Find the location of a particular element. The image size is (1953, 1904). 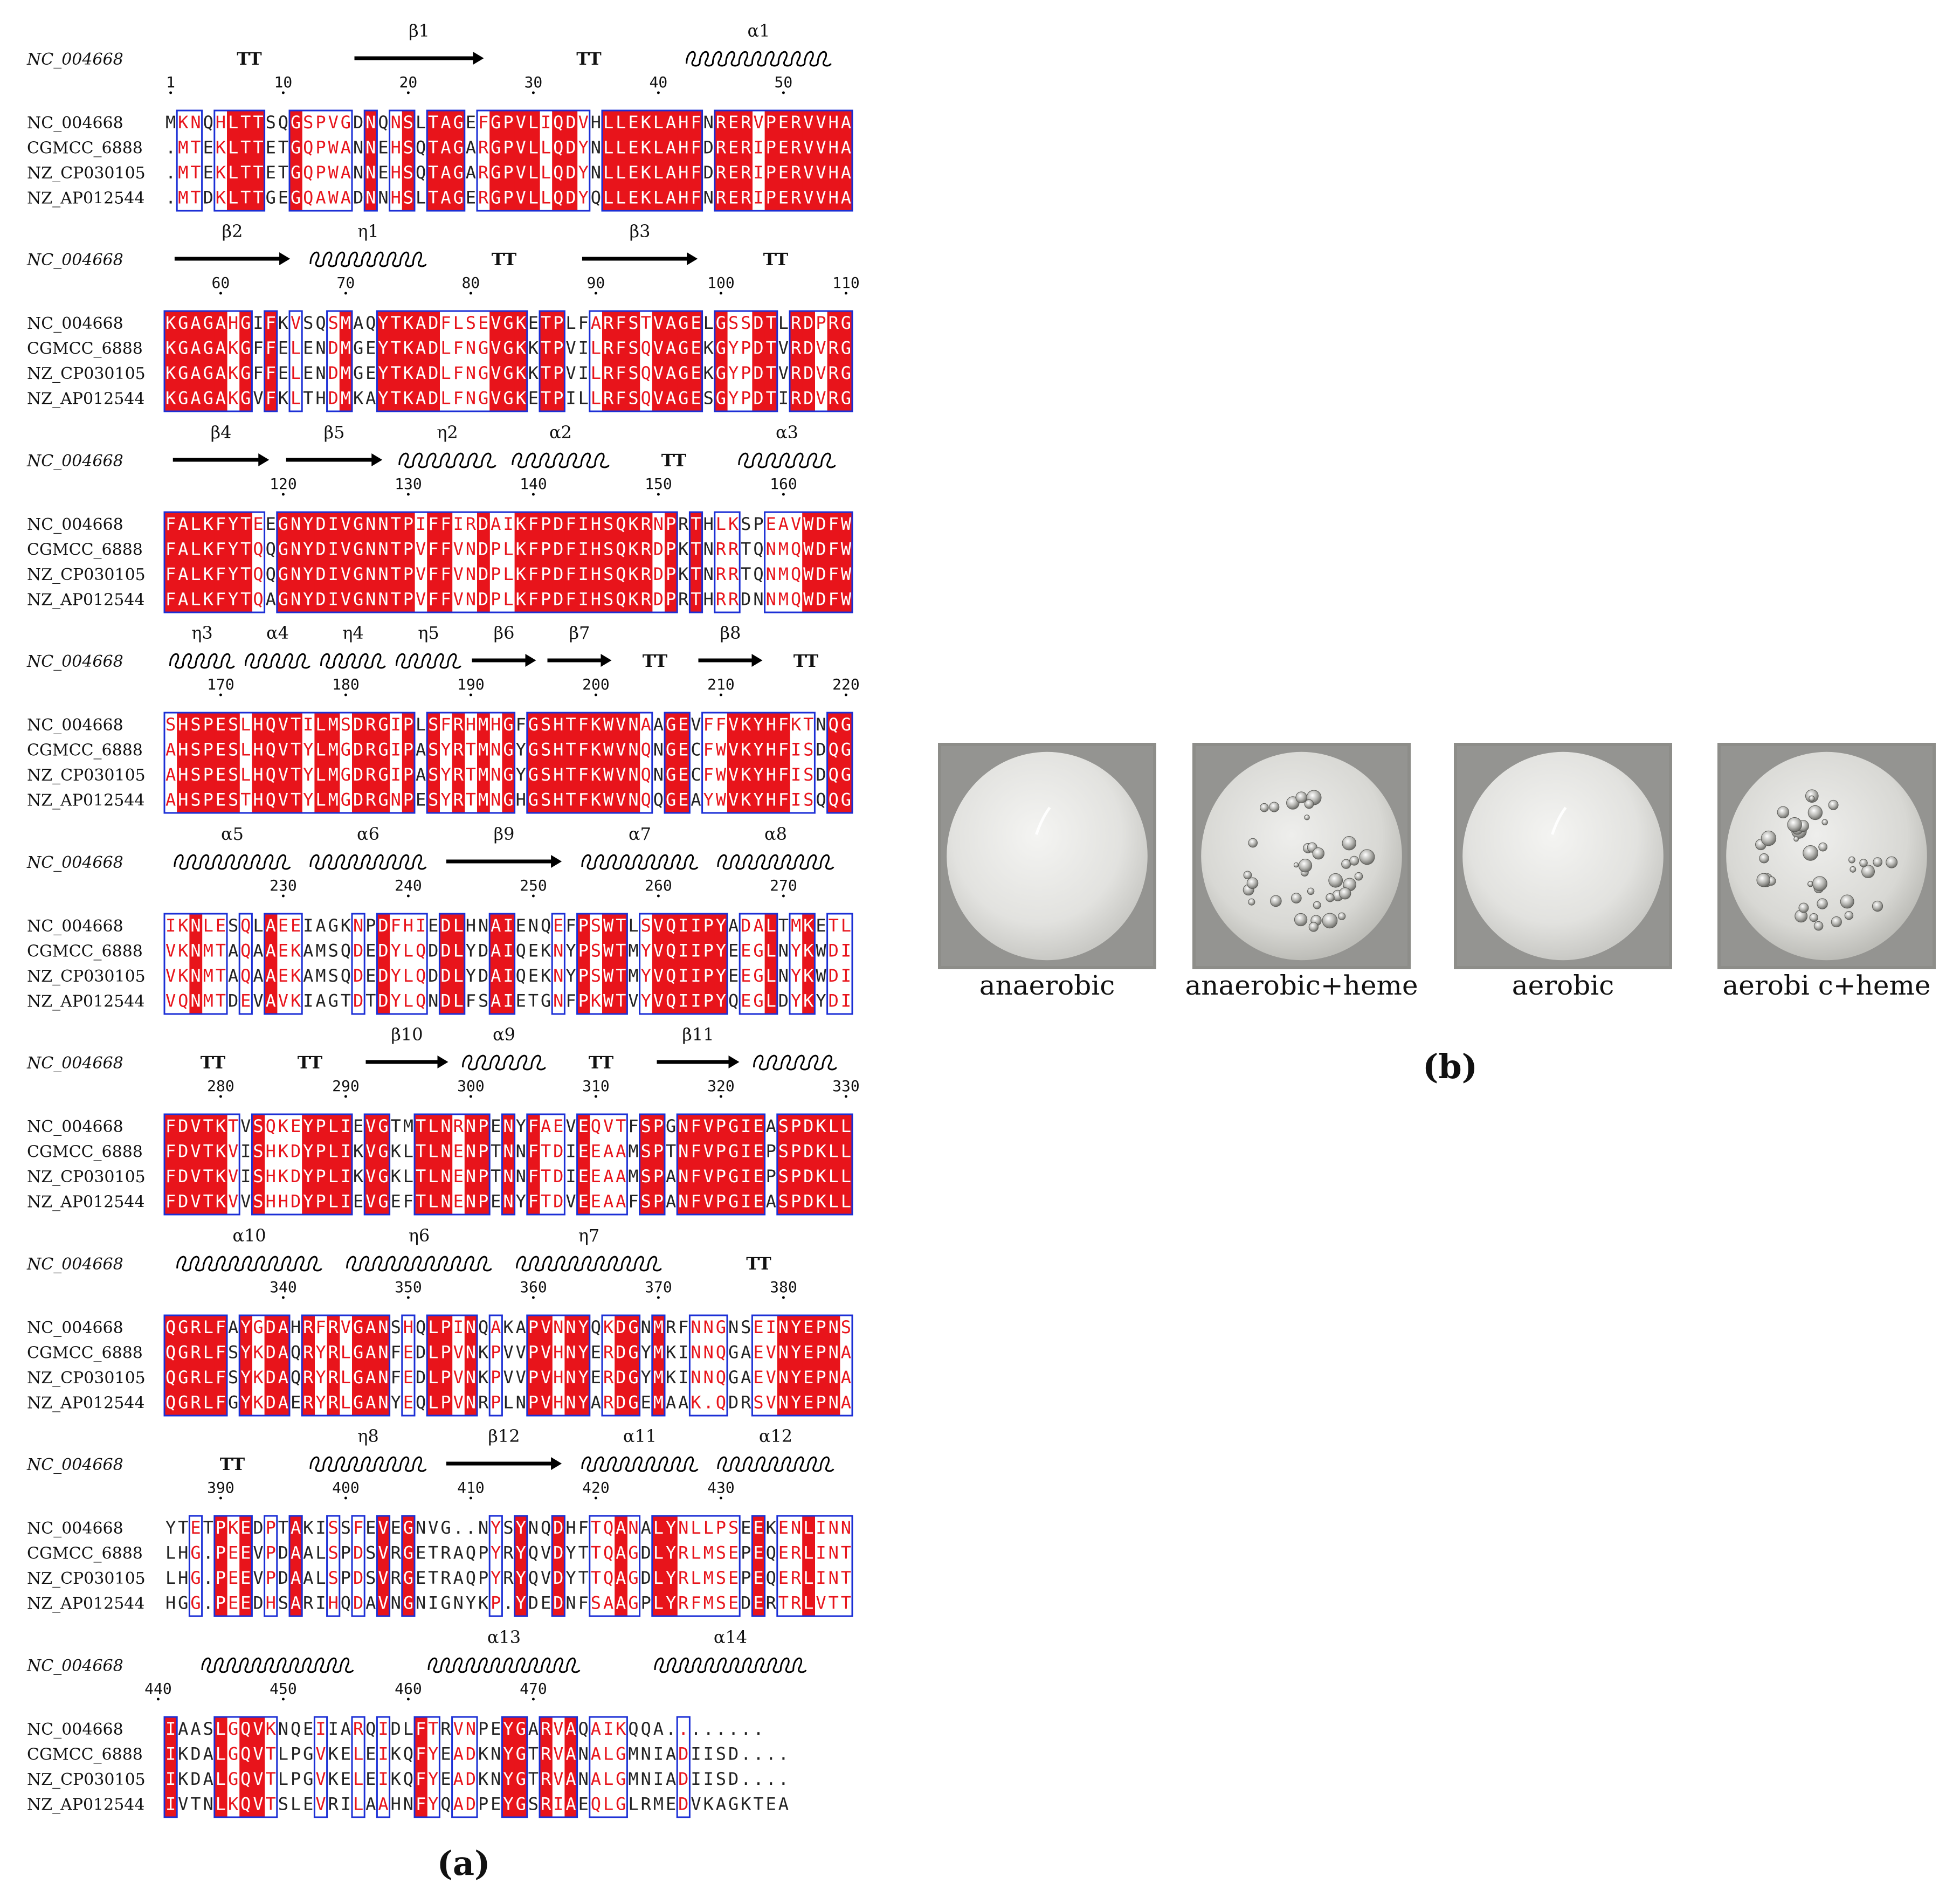

residue: M is located at coordinates (183, 148).